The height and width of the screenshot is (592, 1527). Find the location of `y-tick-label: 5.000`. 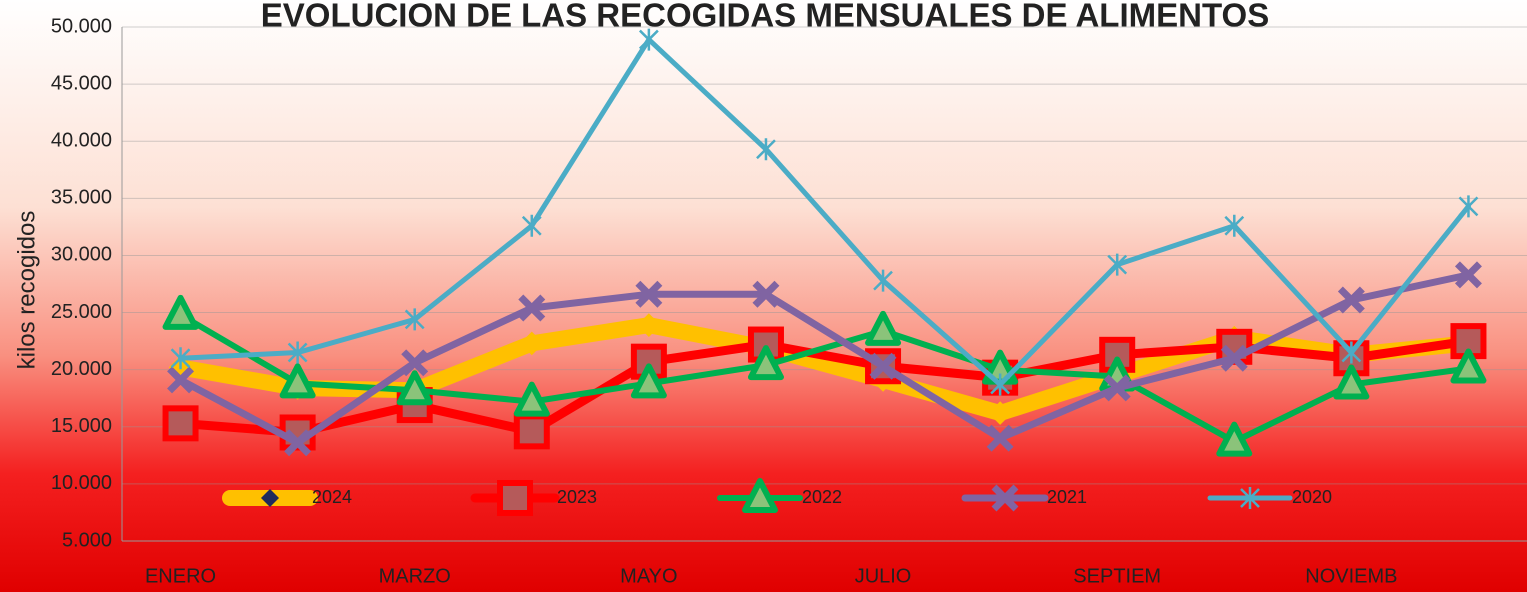

y-tick-label: 5.000 is located at coordinates (87, 540).